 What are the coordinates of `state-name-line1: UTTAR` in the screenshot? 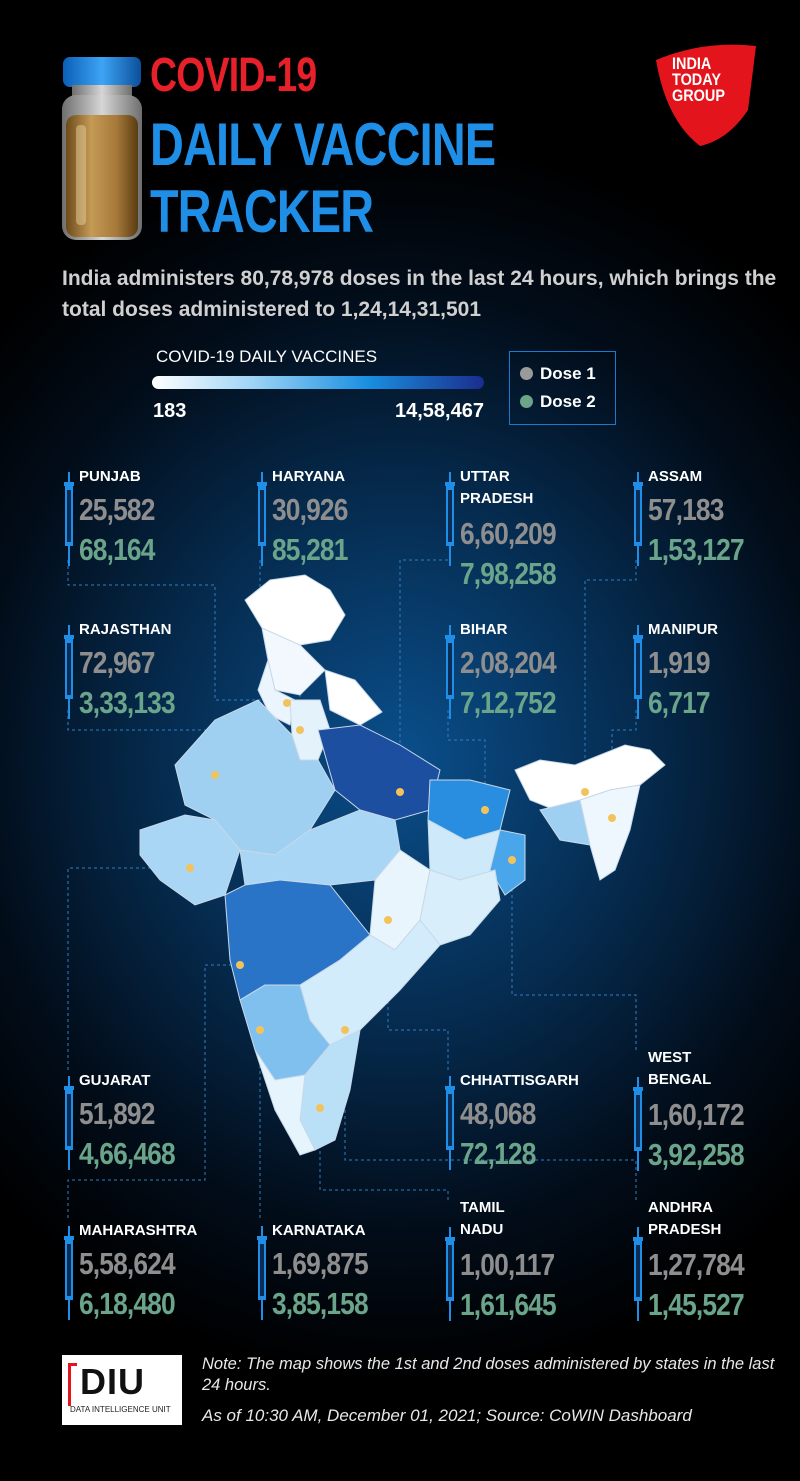 It's located at (485, 476).